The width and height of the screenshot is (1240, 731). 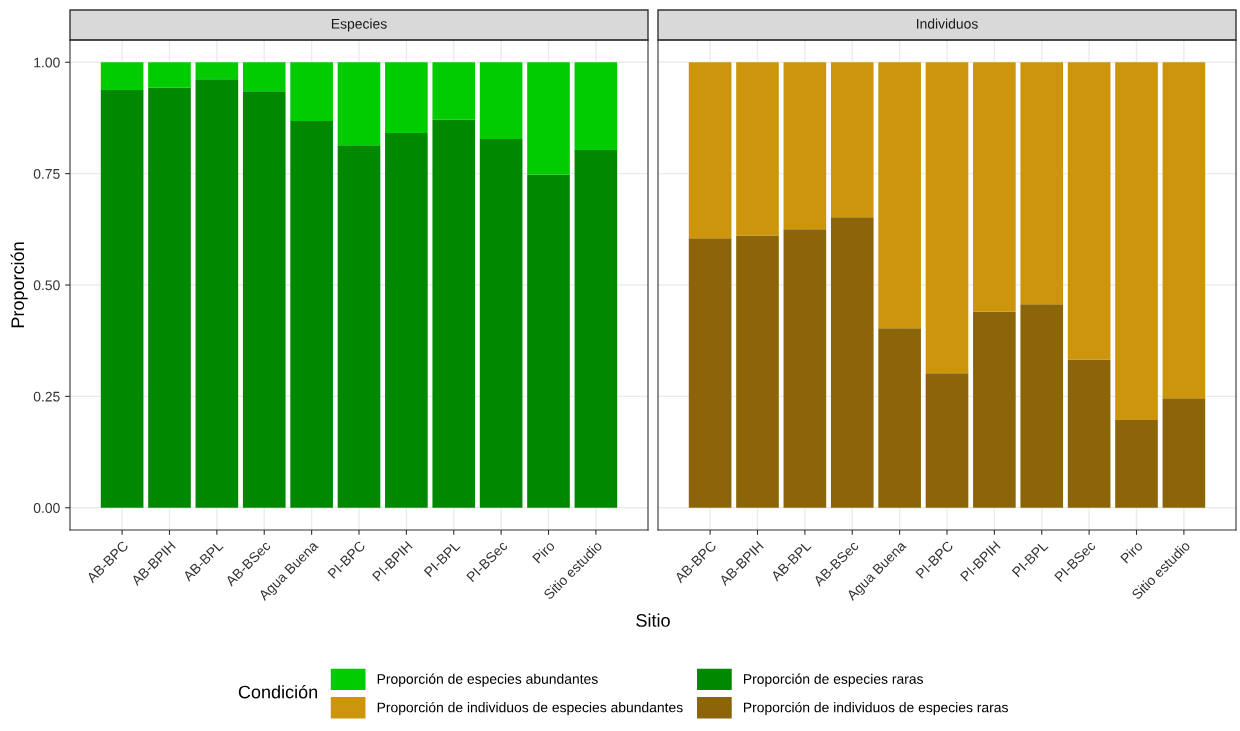 What do you see at coordinates (46, 285) in the screenshot?
I see `y-tick-label: 0.50` at bounding box center [46, 285].